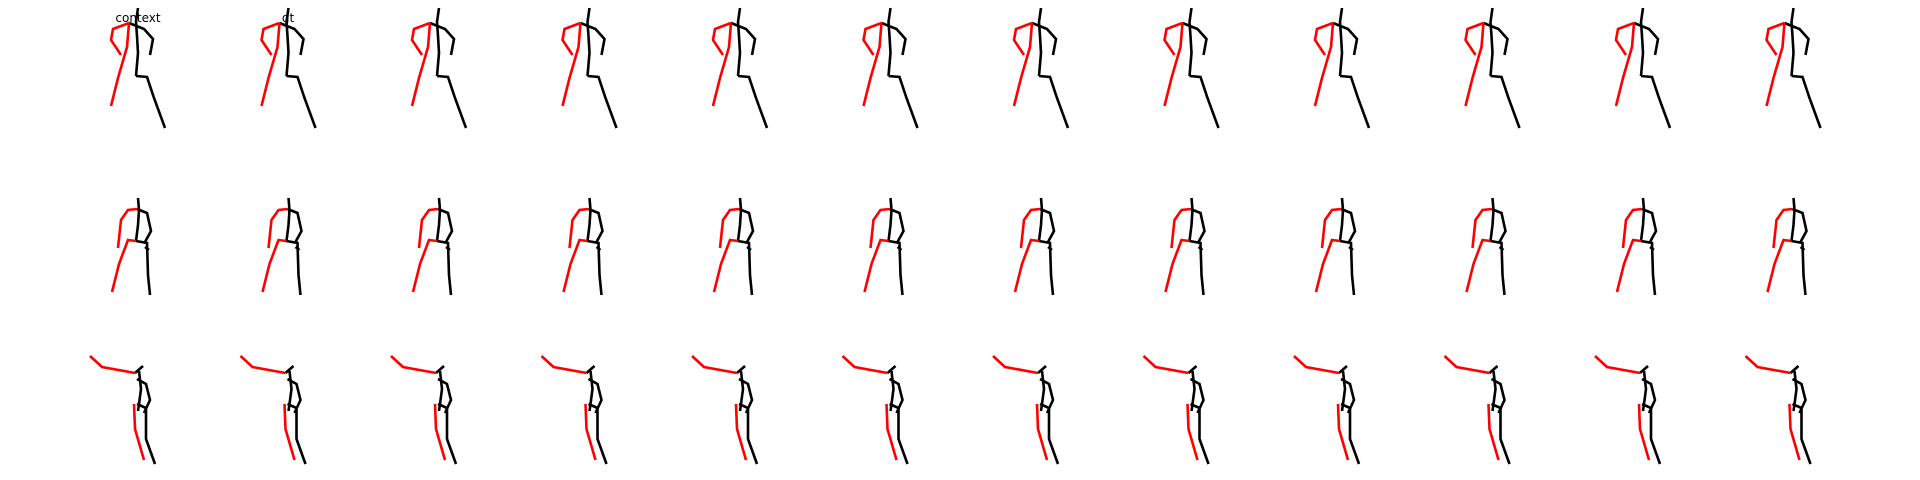 The width and height of the screenshot is (1920, 480). I want to click on skeleton-r2-c12, so click(1787, 246).